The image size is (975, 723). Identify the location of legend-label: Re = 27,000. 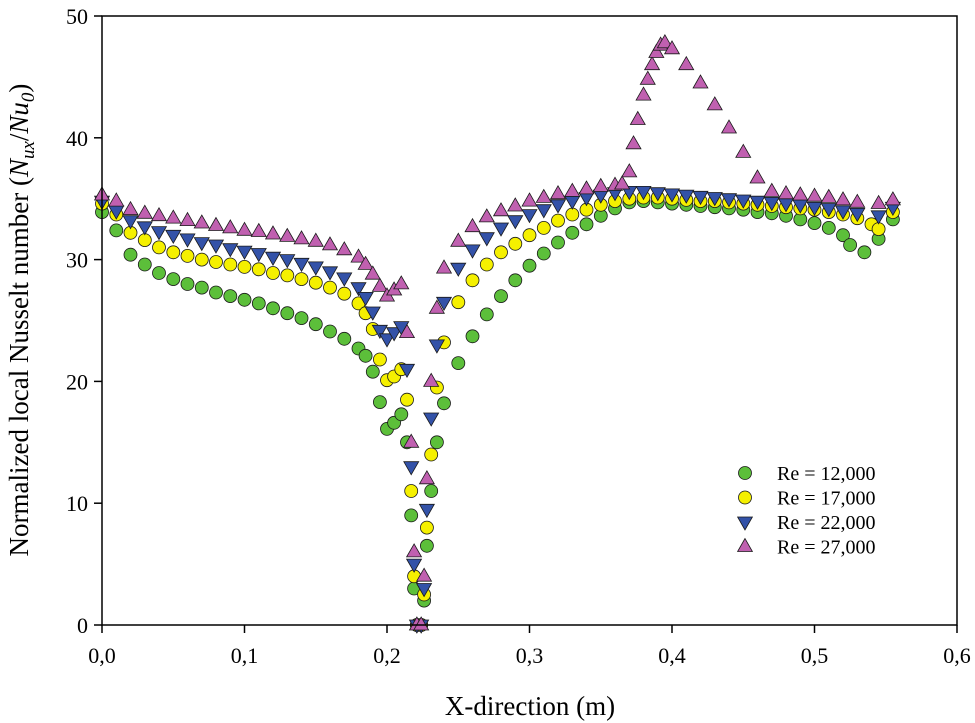
(826, 548).